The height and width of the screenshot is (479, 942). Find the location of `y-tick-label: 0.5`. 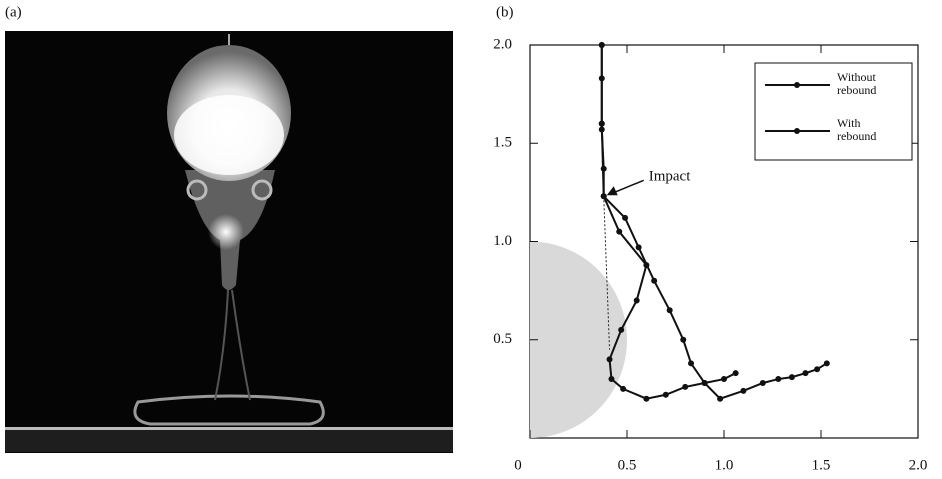

y-tick-label: 0.5 is located at coordinates (502, 339).